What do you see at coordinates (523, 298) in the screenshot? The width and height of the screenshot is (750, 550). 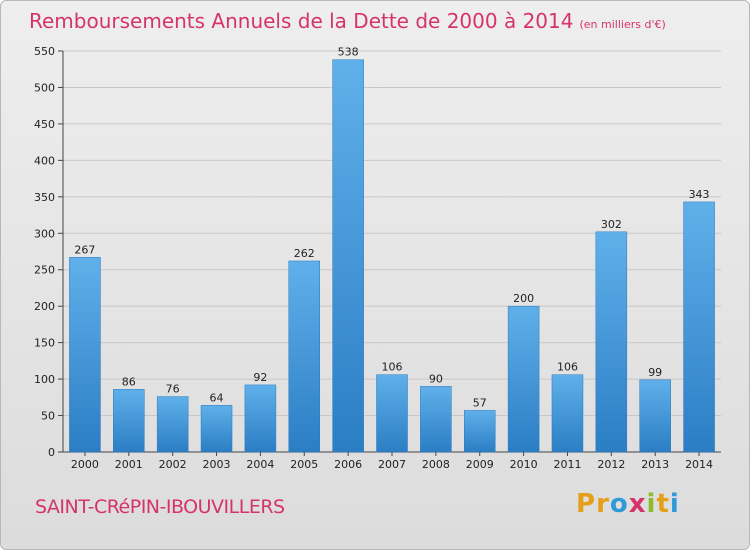 I see `data-label: 200` at bounding box center [523, 298].